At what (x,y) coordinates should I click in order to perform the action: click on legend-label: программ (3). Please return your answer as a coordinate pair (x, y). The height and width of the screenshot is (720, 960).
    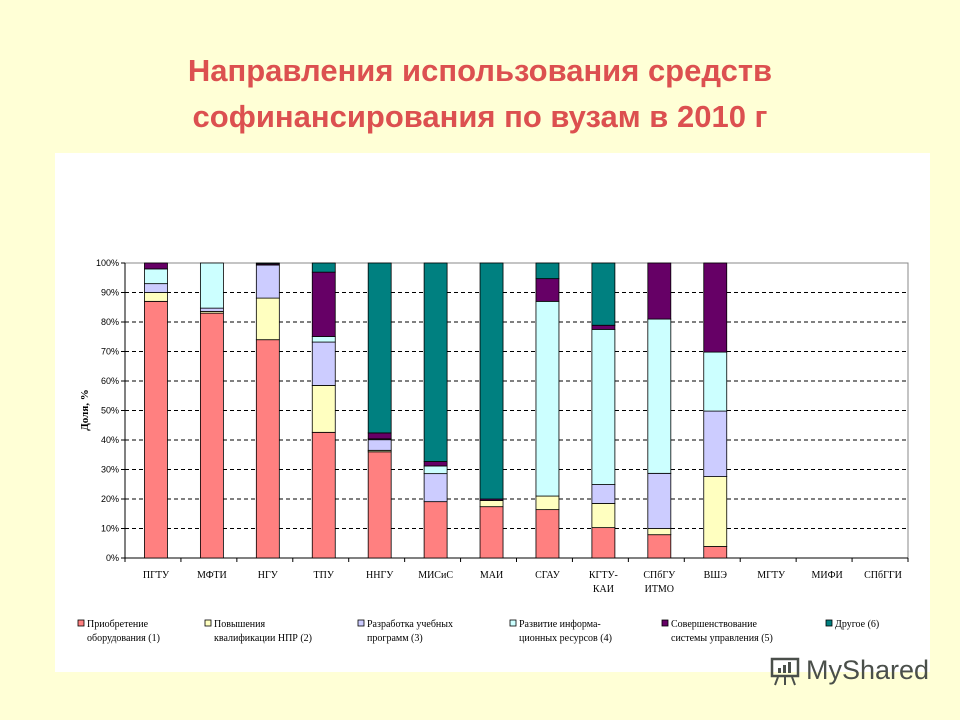
    Looking at the image, I should click on (395, 638).